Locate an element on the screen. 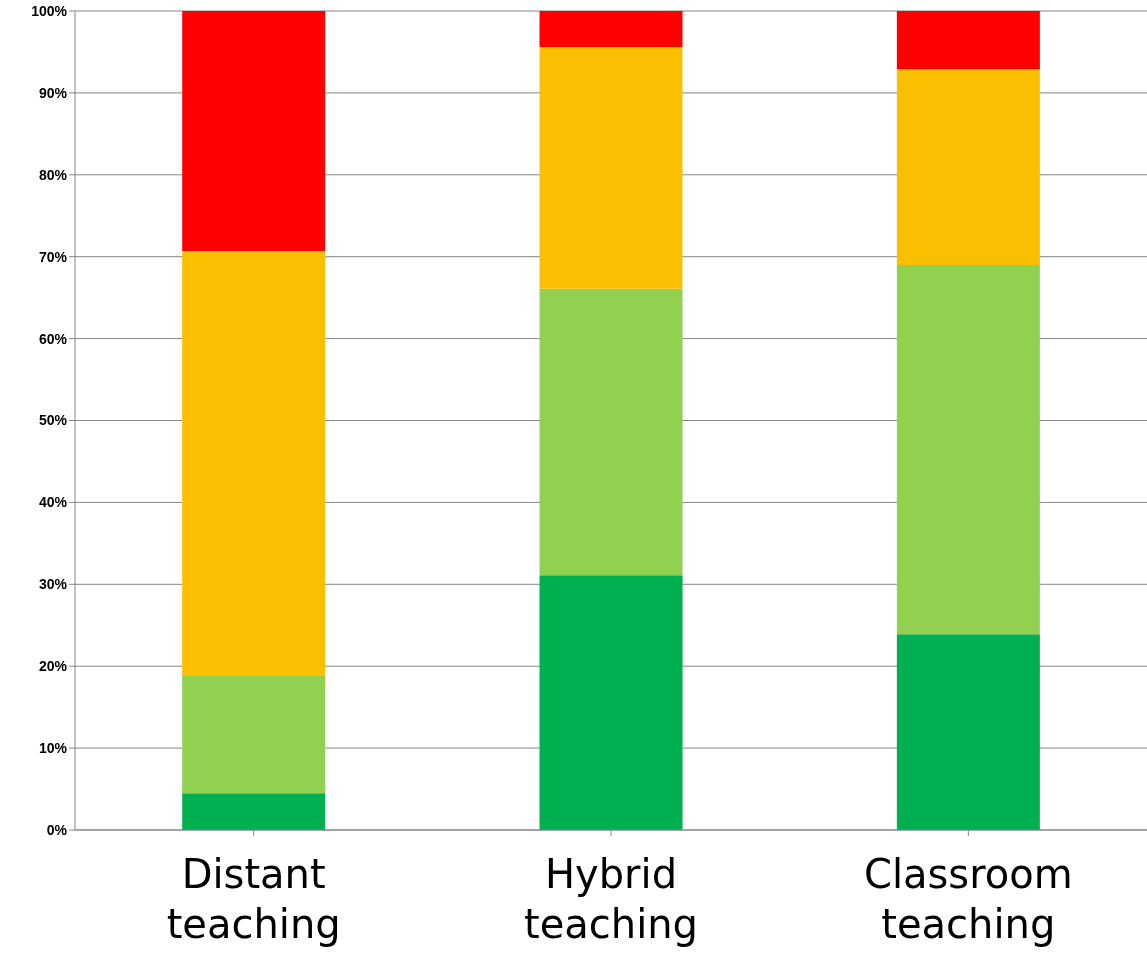  y-tick-label: 20% is located at coordinates (53, 666).